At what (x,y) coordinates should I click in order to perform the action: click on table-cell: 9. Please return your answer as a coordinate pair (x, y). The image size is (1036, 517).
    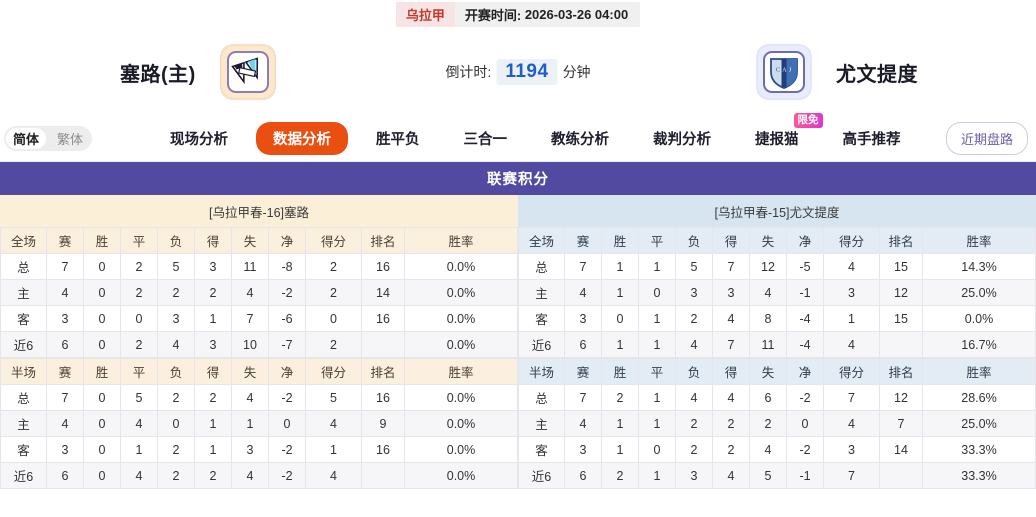
    Looking at the image, I should click on (383, 423).